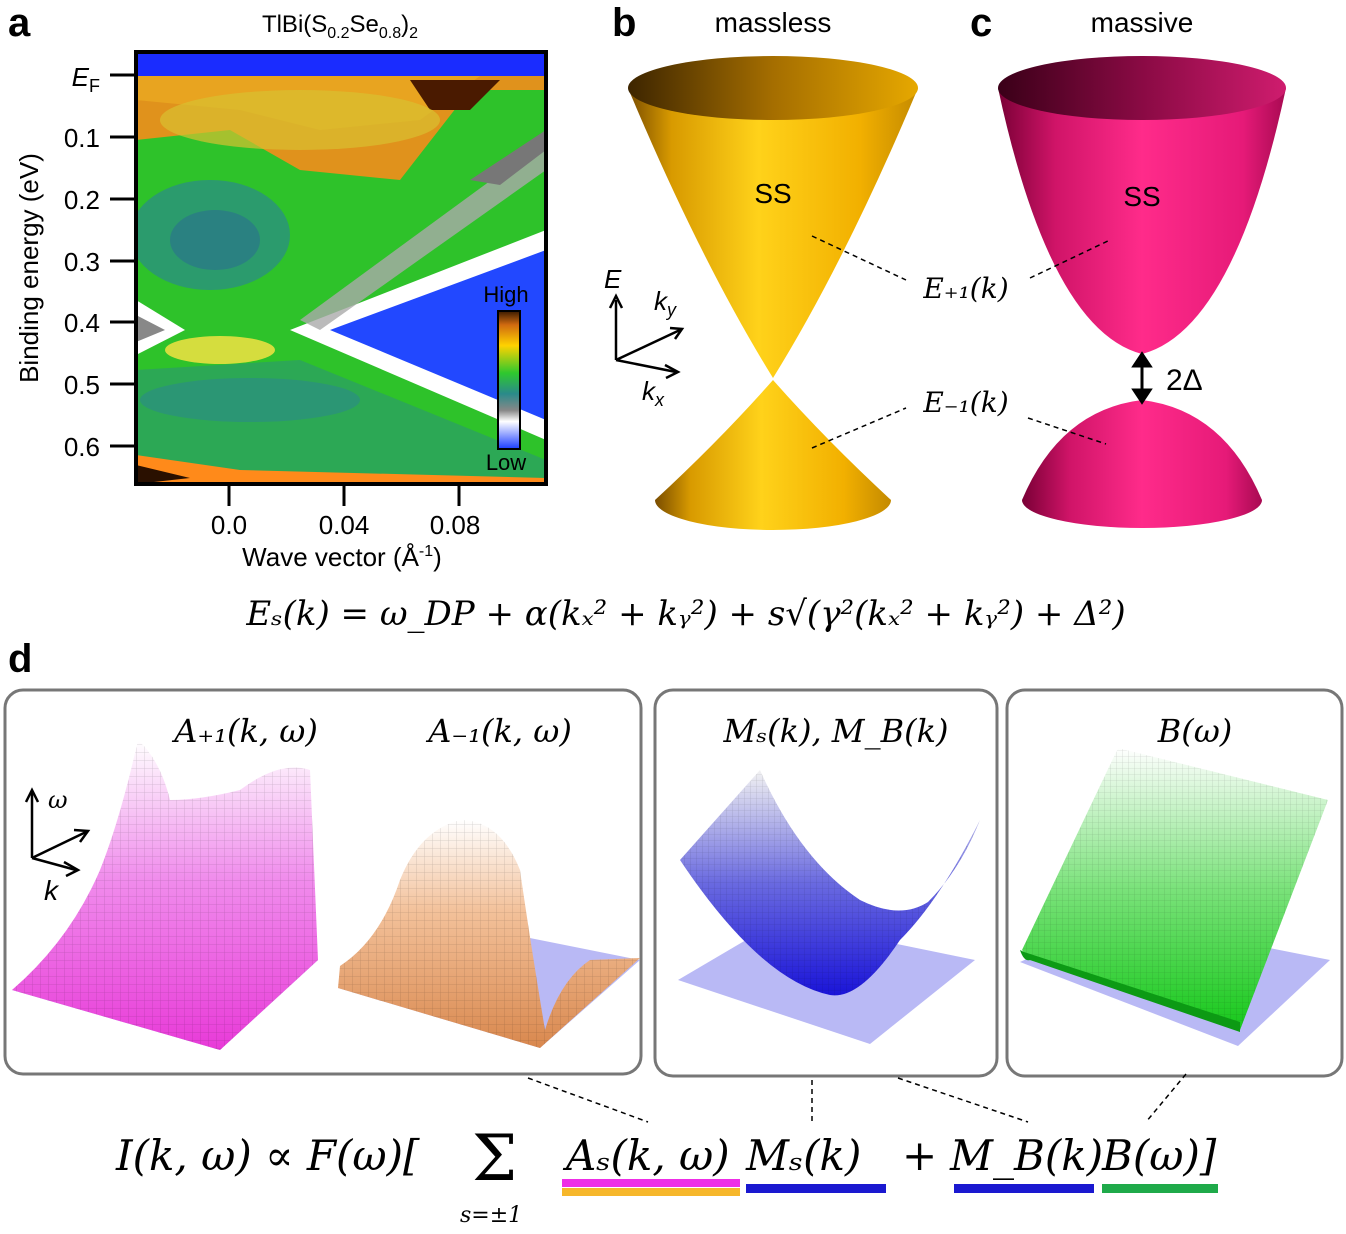 The width and height of the screenshot is (1346, 1234). Describe the element at coordinates (836, 731) in the screenshot. I see `matrix-element-label: Mₛ(k), M_B(k)` at that location.